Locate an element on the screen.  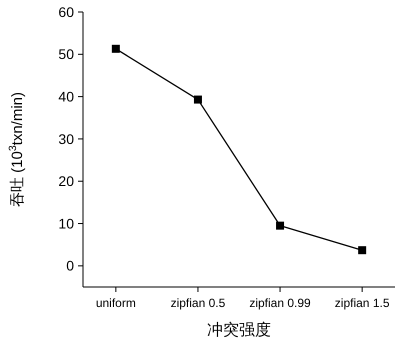
x-tick-label: zipfian 0.5 is located at coordinates (198, 303).